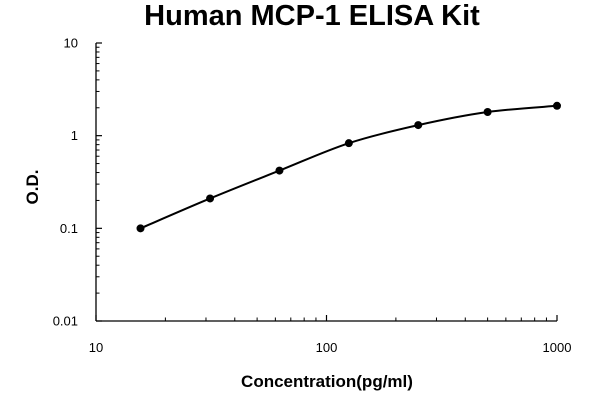  I want to click on x-axis-label: Concentration(pg/ml), so click(327, 381).